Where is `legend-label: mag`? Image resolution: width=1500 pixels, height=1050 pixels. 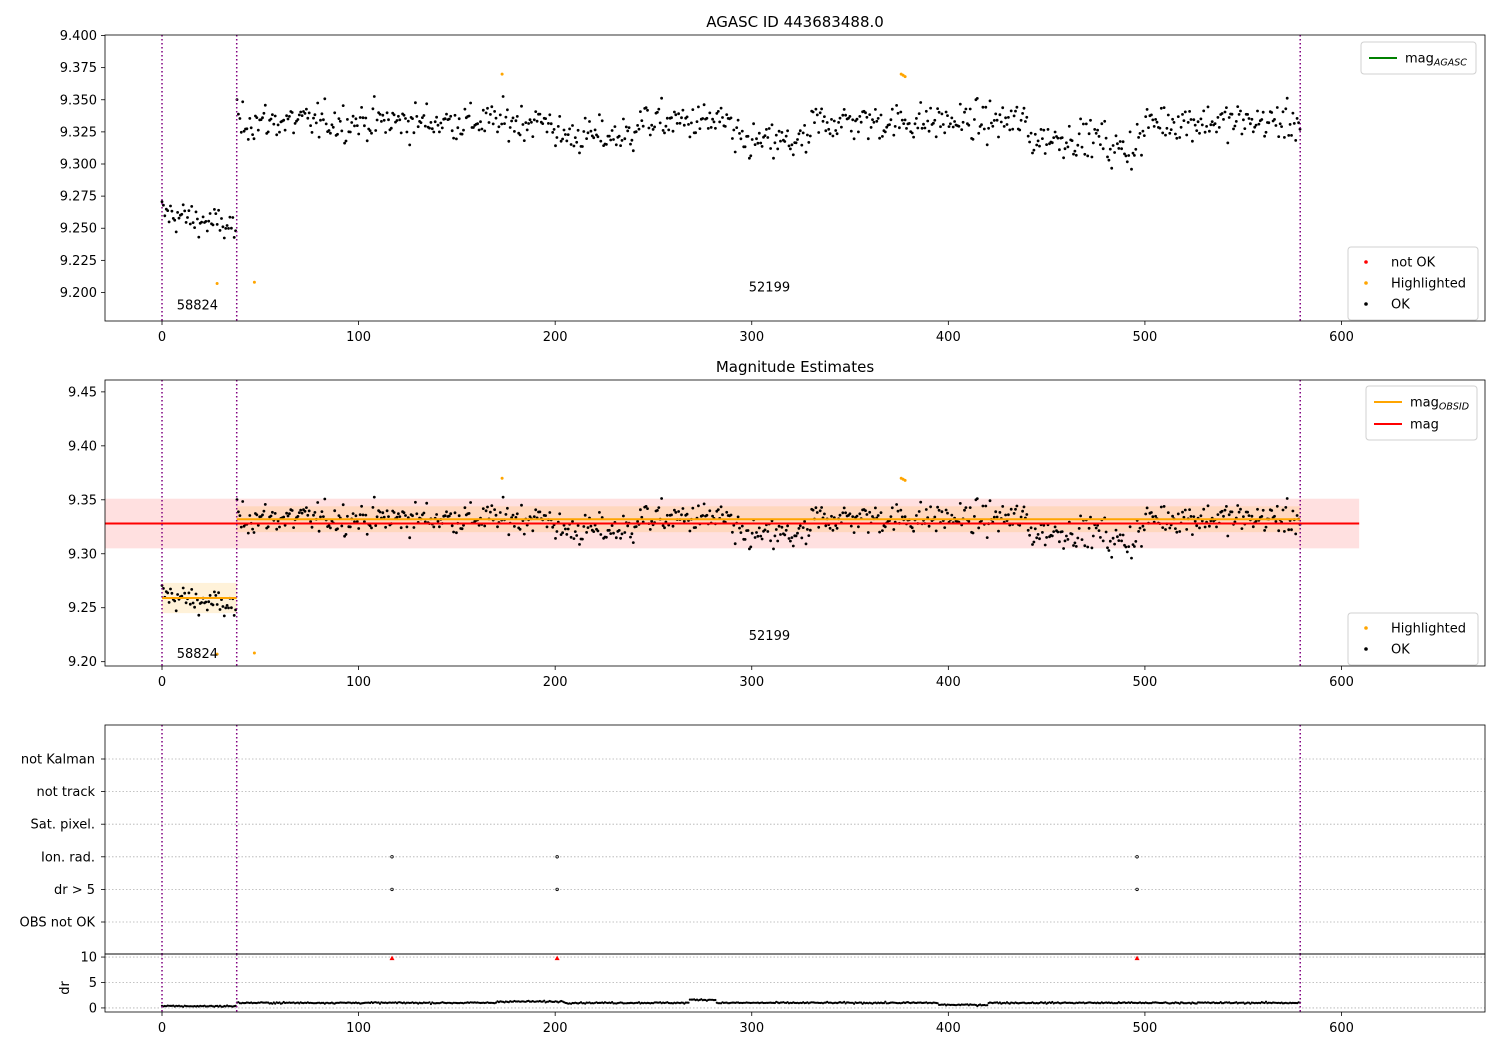
legend-label: mag is located at coordinates (1424, 425).